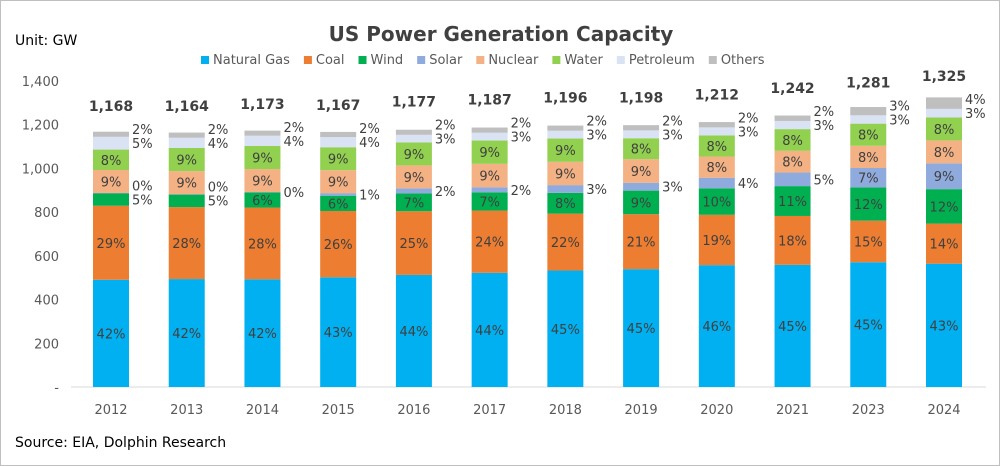 The width and height of the screenshot is (1000, 466). I want to click on data-label: 15%, so click(868, 242).